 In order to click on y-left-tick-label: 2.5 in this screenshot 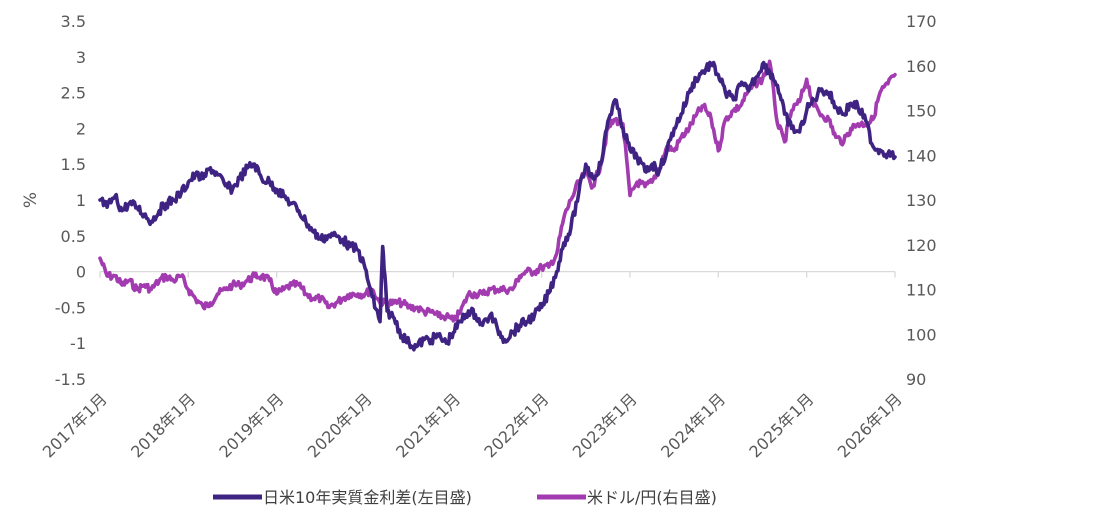, I will do `click(73, 93)`.